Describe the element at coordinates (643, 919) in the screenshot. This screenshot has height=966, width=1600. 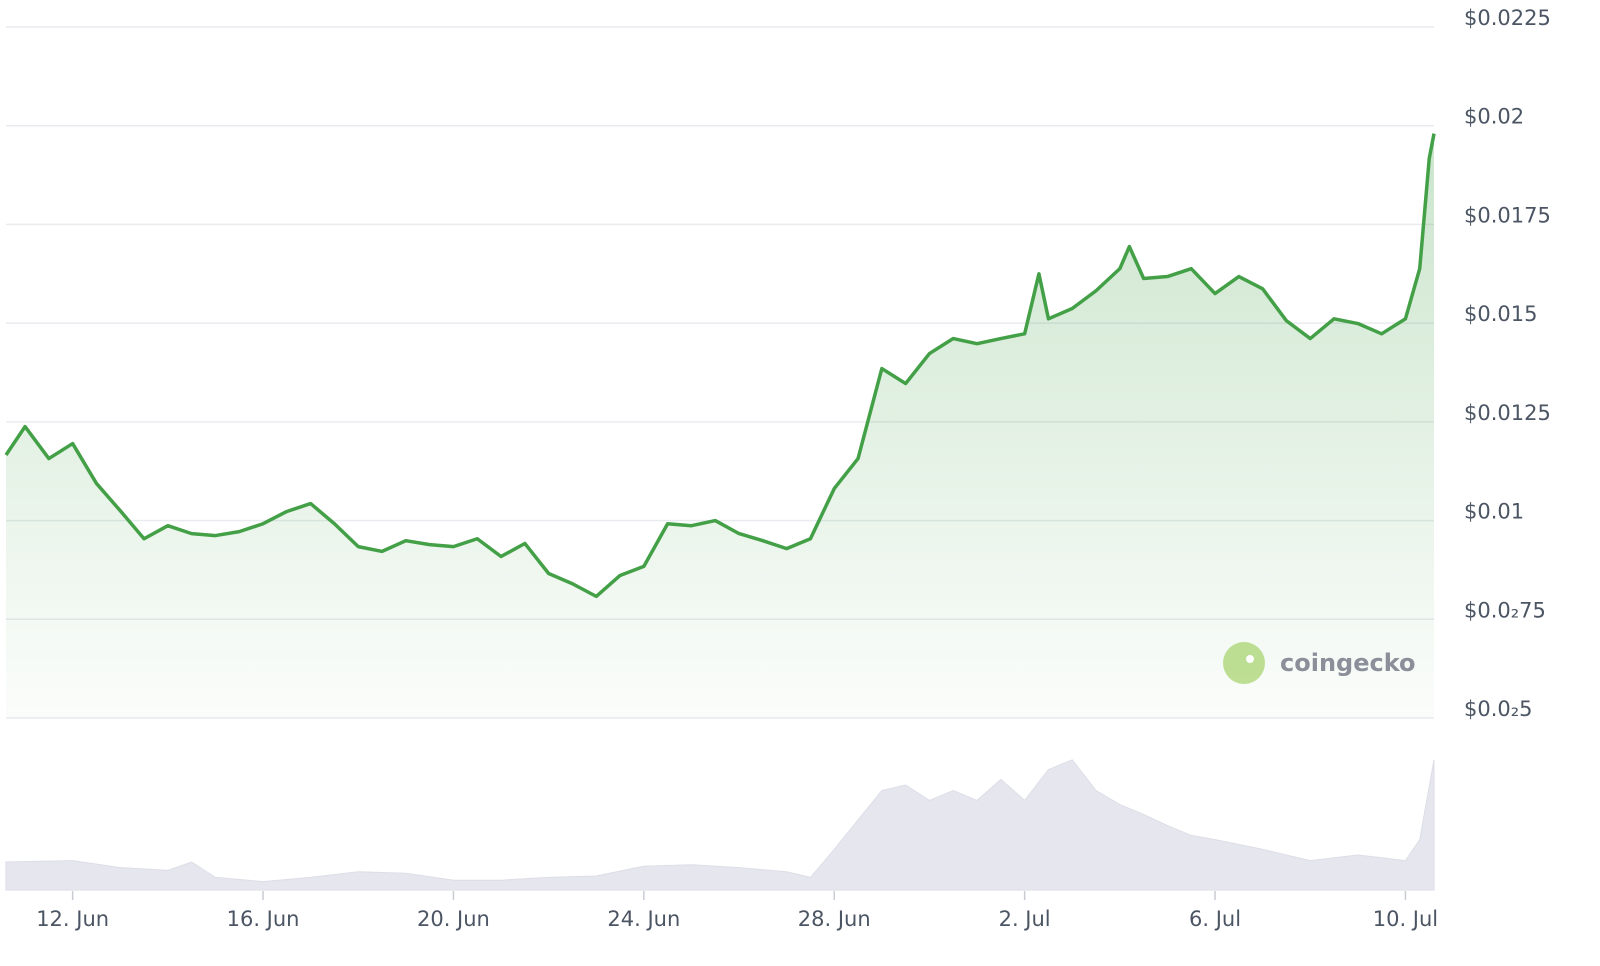
I see `x-tick-label: 24. Jun` at that location.